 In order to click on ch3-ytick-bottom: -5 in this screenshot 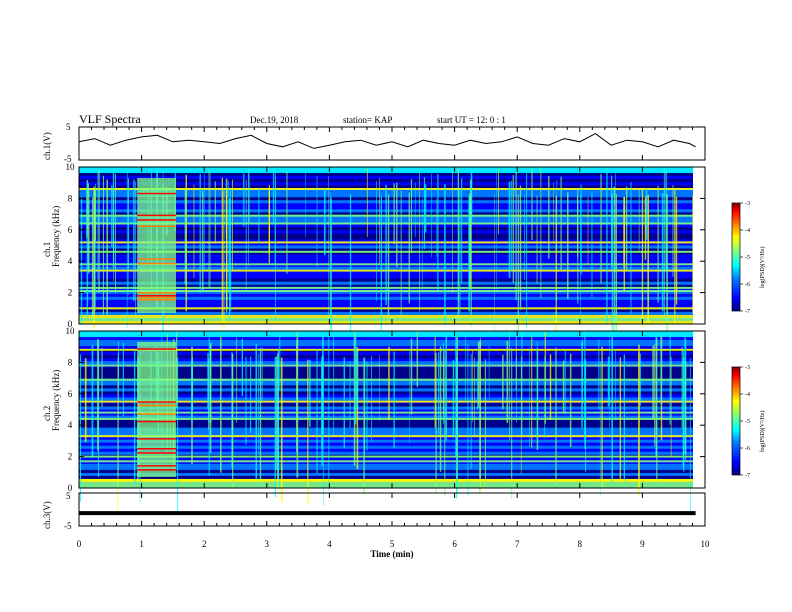, I will do `click(68, 526)`.